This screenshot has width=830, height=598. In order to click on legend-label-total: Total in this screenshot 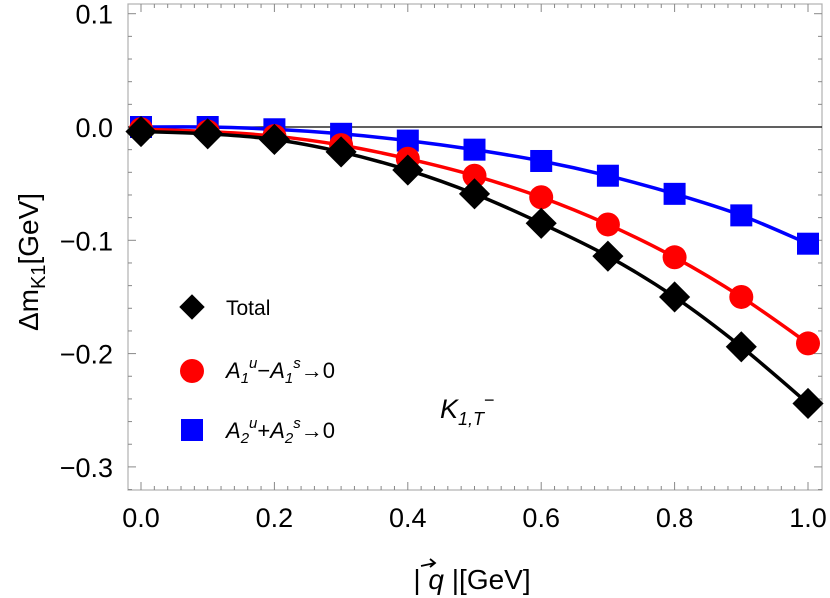, I will do `click(248, 308)`.